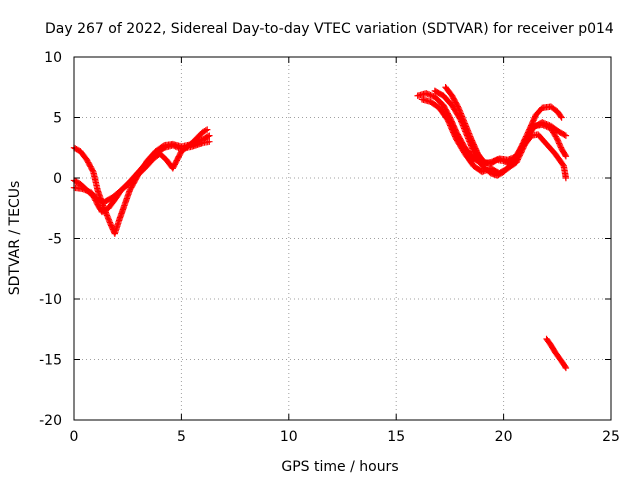 This screenshot has height=480, width=640. Describe the element at coordinates (50, 300) in the screenshot. I see `y-tick-label: -10` at that location.